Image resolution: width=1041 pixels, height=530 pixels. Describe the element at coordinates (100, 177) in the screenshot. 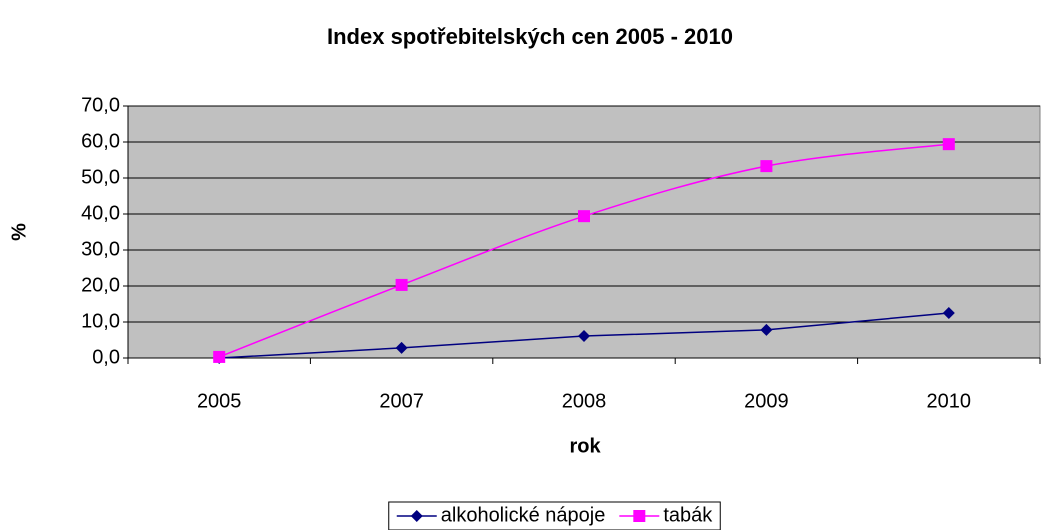

I see `y-tick-label: 50,0` at that location.